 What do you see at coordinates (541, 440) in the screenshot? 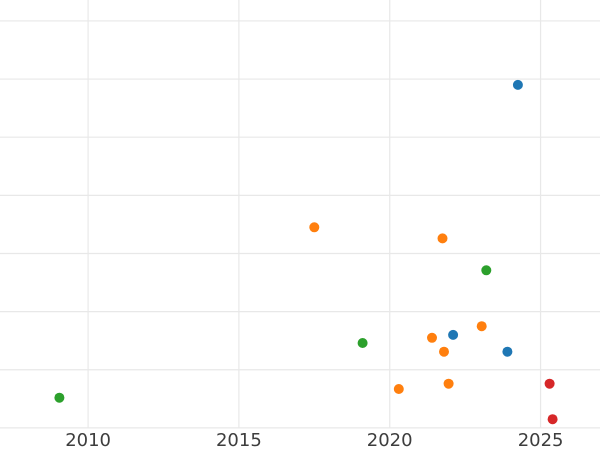
I see `x-tick-label: 2025` at bounding box center [541, 440].